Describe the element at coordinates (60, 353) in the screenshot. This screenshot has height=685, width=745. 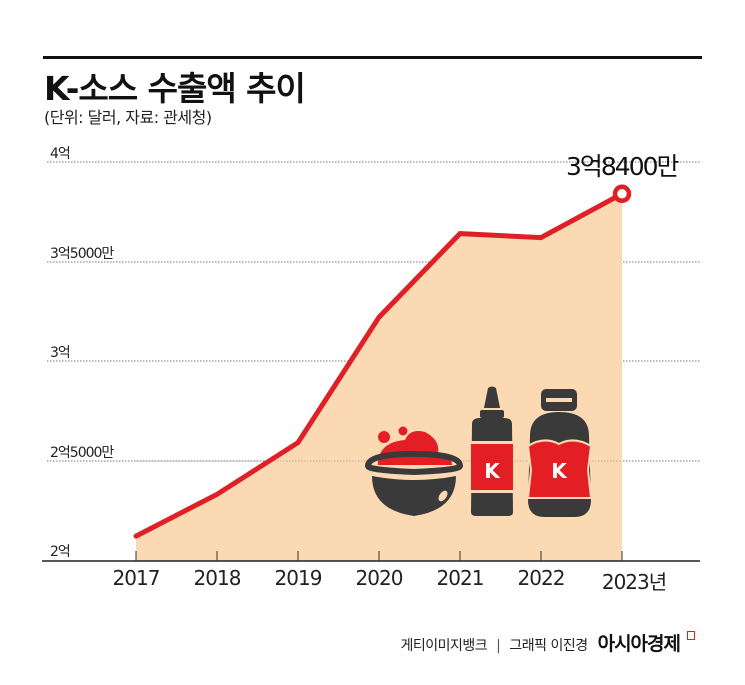
I see `y-tick-label: 3억` at that location.